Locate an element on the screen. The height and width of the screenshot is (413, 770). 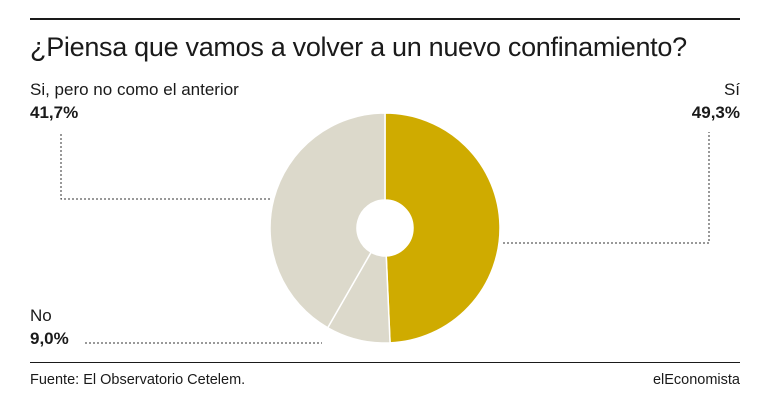
slice-value-no: 9,0% is located at coordinates (49, 338).